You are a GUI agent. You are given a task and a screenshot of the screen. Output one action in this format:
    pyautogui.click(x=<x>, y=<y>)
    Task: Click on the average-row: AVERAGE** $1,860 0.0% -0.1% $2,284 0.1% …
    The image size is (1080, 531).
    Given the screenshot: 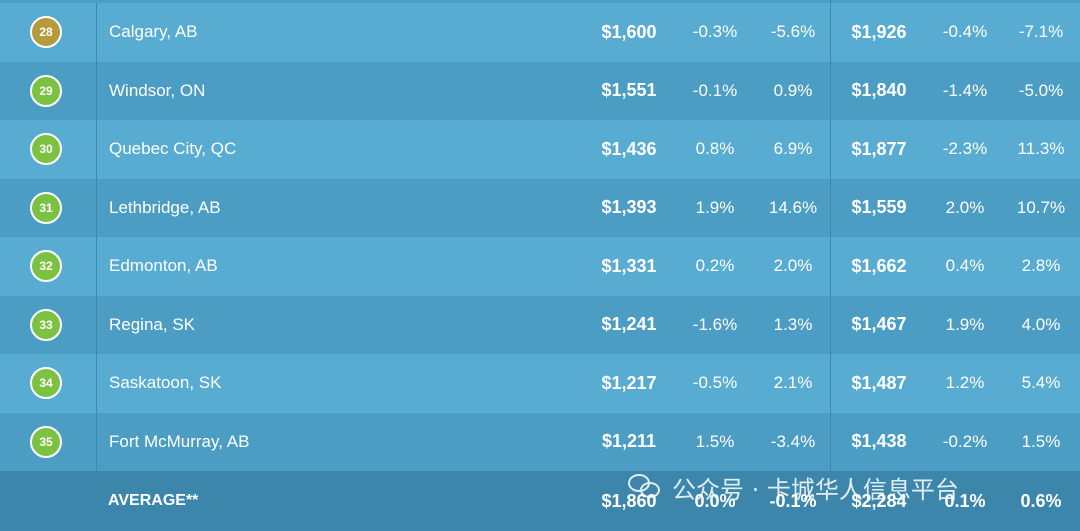 What is the action you would take?
    pyautogui.click(x=540, y=501)
    